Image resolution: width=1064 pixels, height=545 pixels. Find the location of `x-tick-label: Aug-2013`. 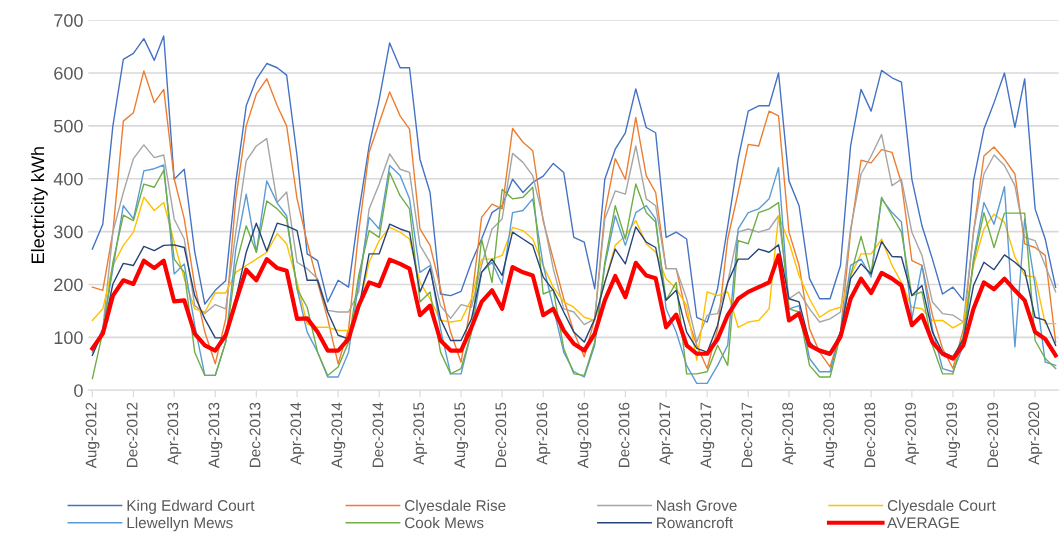

x-tick-label: Aug-2013 is located at coordinates (215, 435).